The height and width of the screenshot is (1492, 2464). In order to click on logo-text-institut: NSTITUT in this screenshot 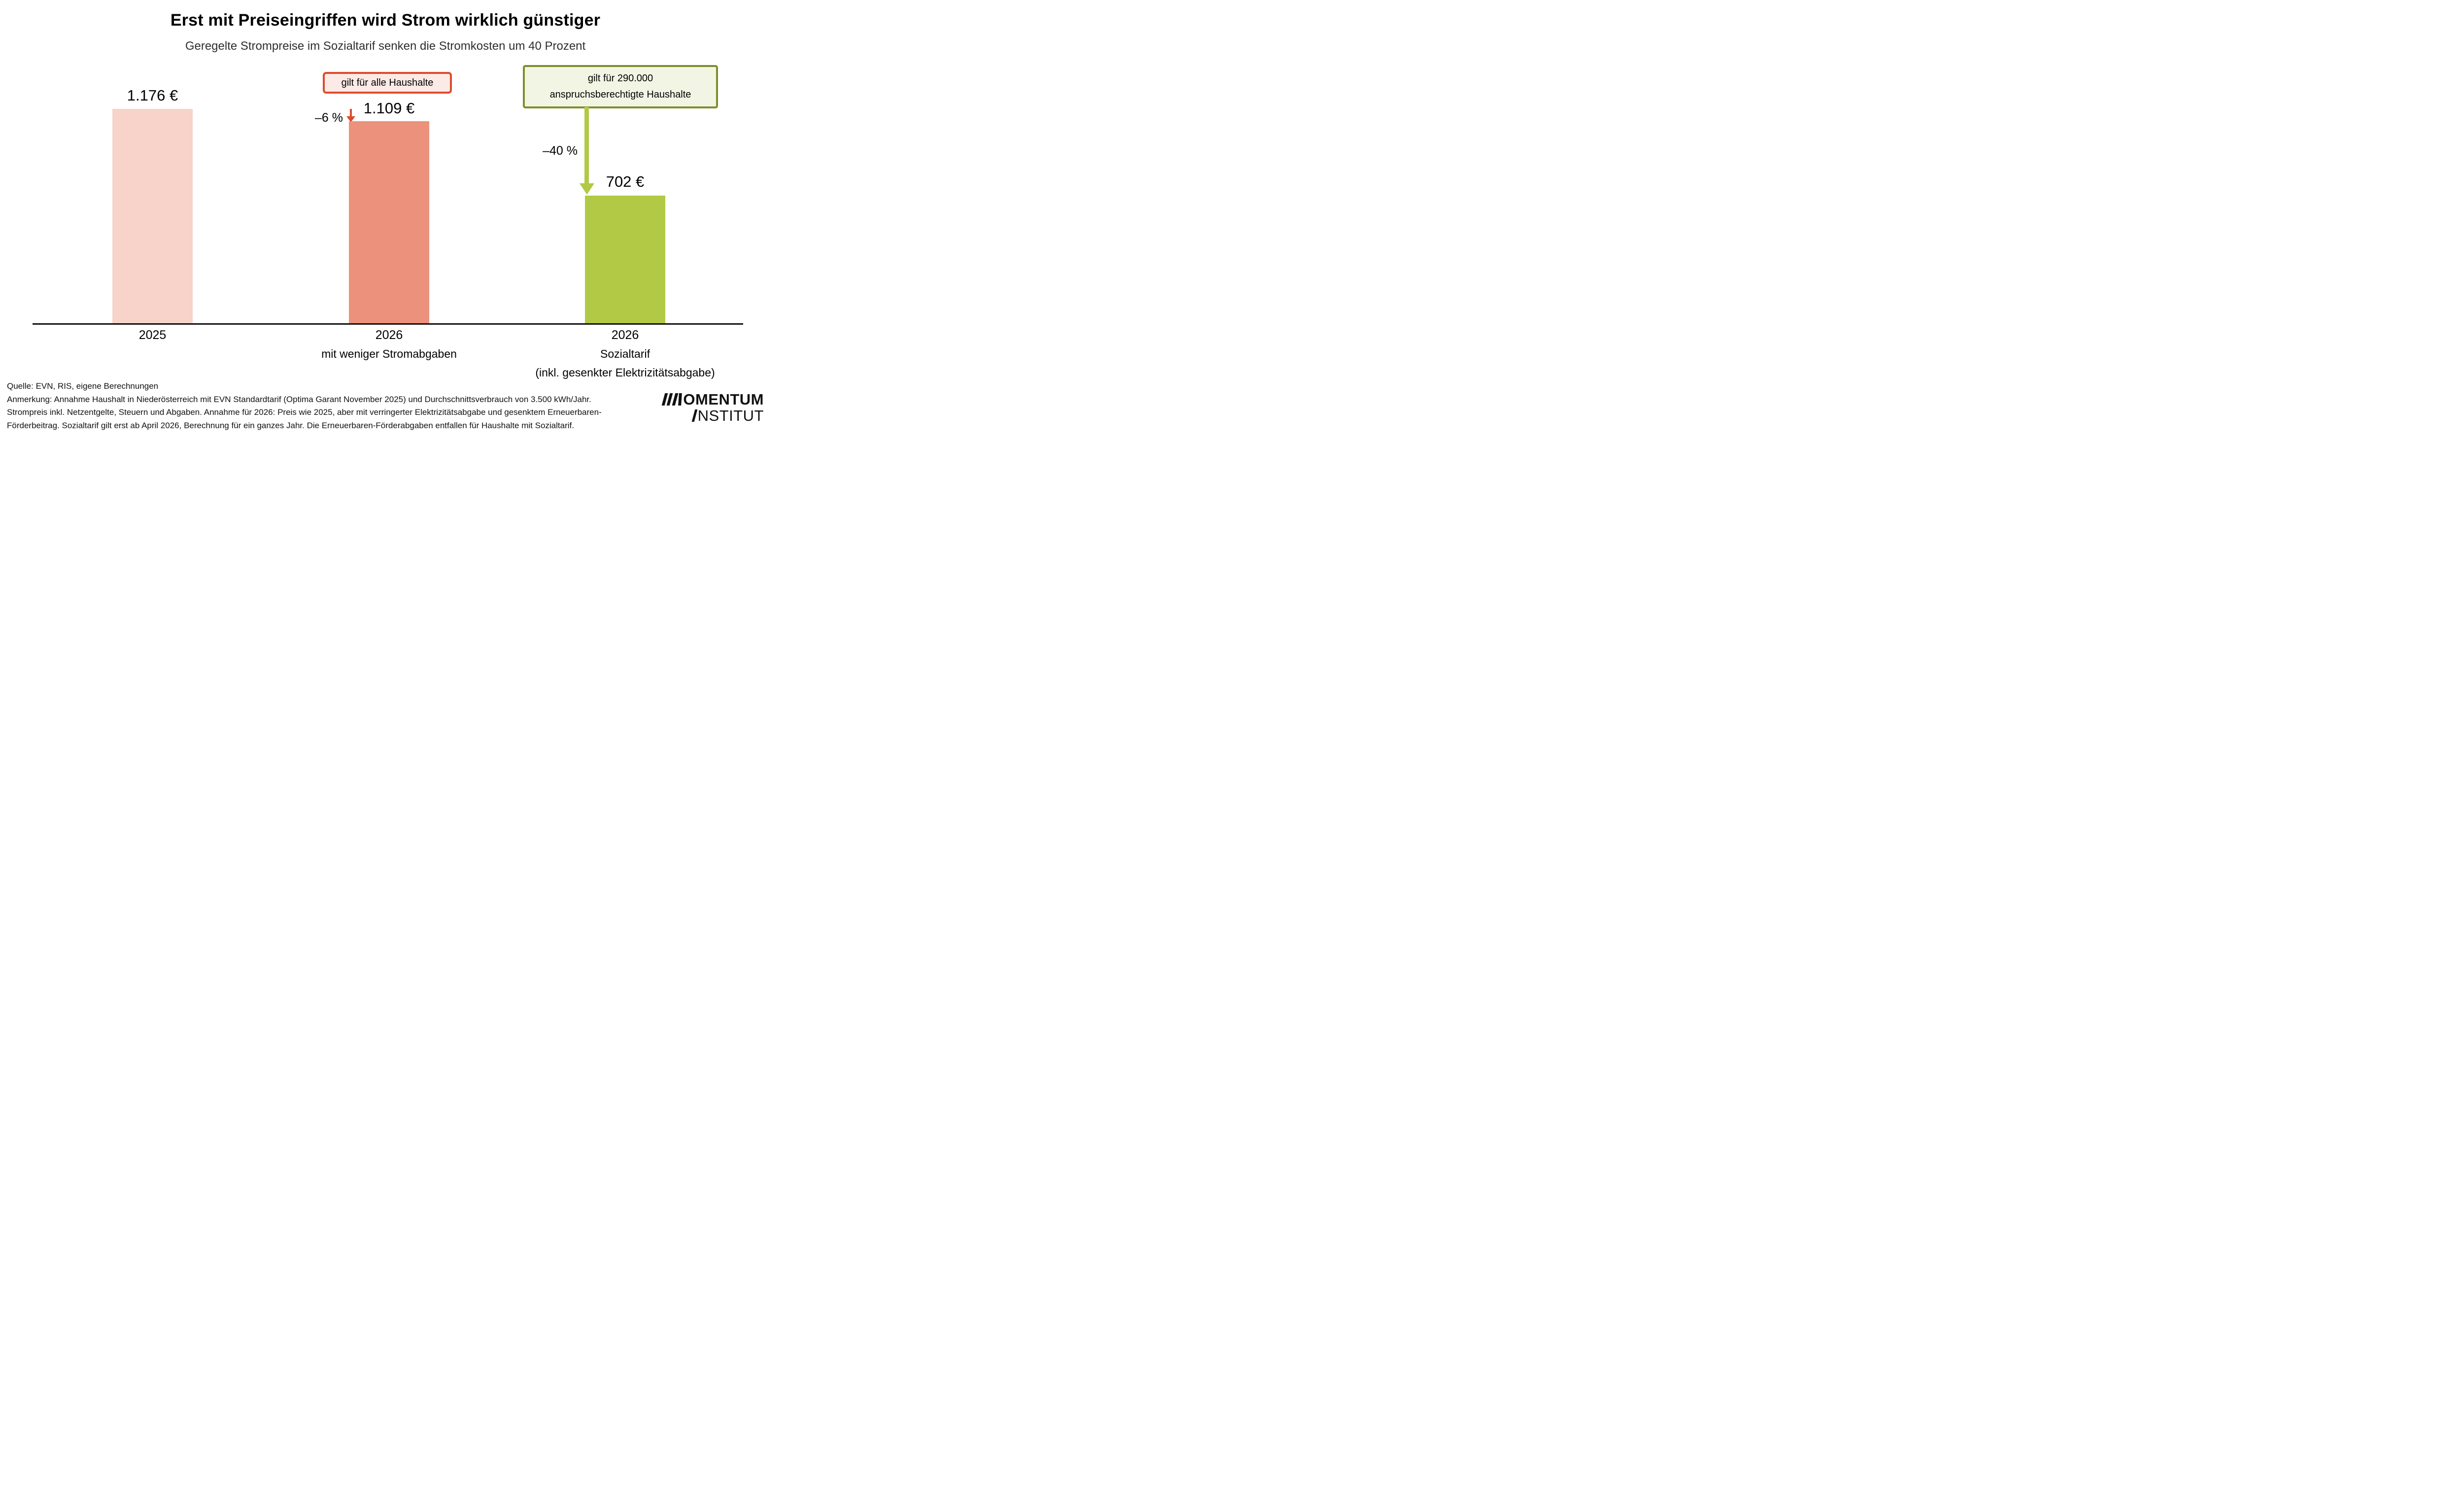, I will do `click(730, 415)`.